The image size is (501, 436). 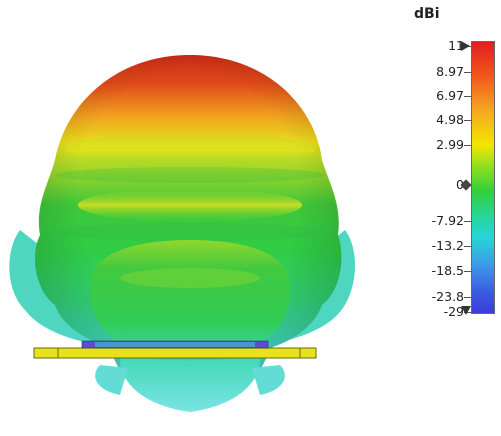 What do you see at coordinates (450, 144) in the screenshot?
I see `legend-tick-label: 2.99` at bounding box center [450, 144].